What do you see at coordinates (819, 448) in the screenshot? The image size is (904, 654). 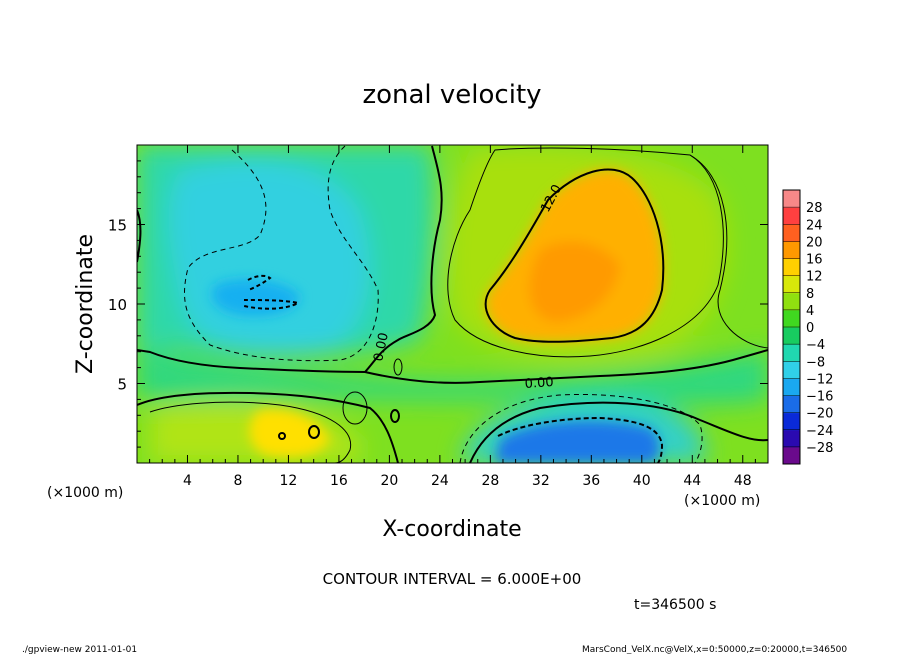 I see `colorbar-label: −28` at bounding box center [819, 448].